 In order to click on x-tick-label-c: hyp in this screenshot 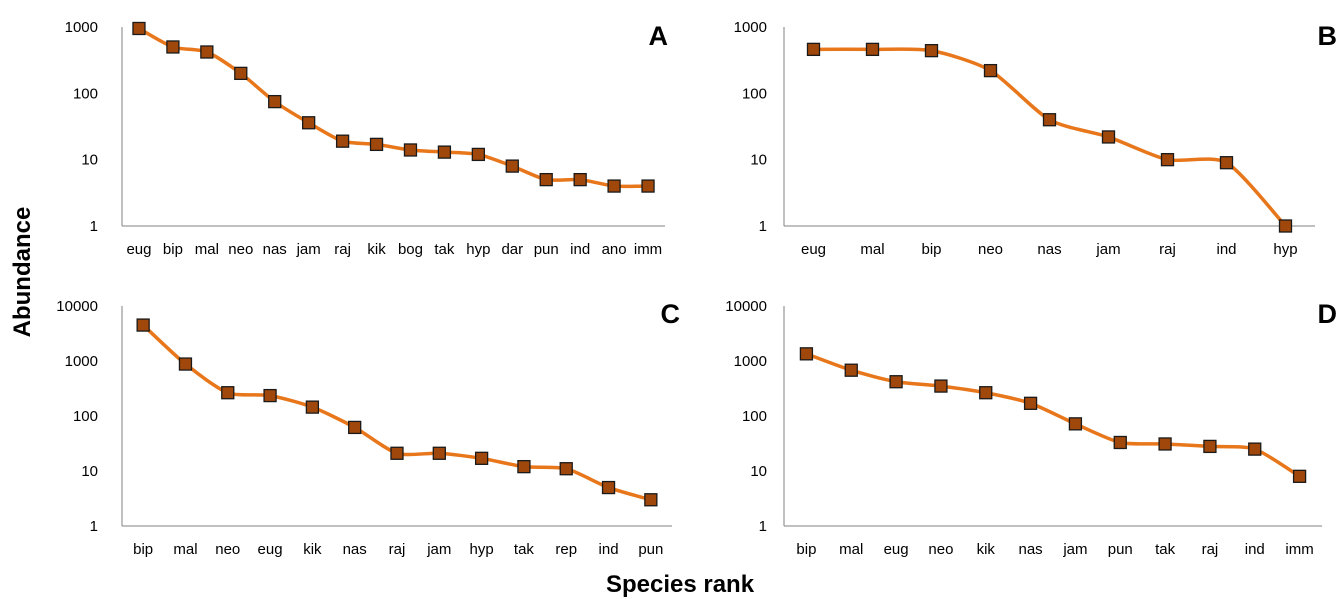, I will do `click(482, 549)`.